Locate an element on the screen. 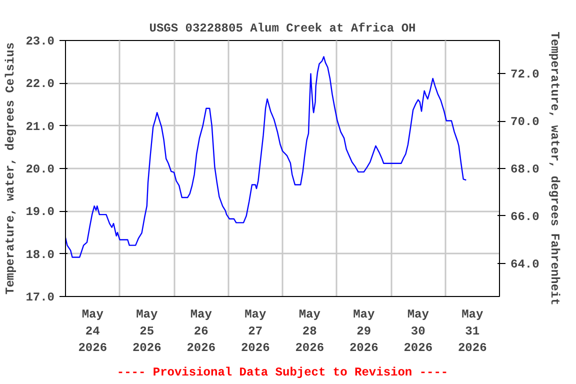 This screenshot has width=576, height=384. y-tick-label: 22.0 is located at coordinates (40, 84).